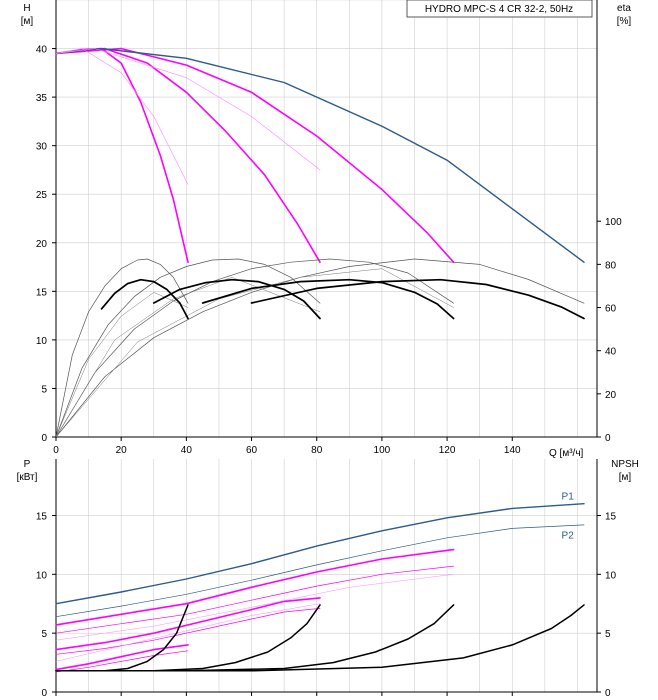 The image size is (658, 700). I want to click on right-tick-label: 5, so click(608, 634).